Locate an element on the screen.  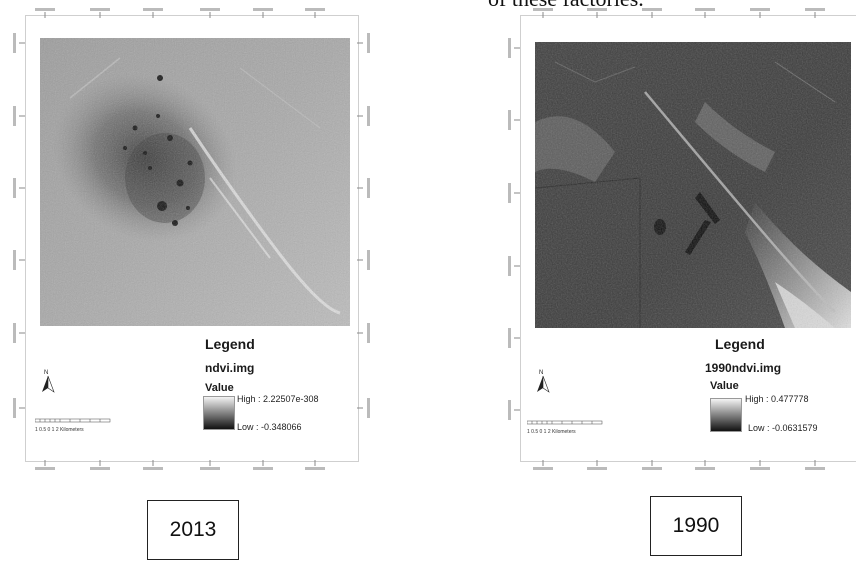
legend-low-label: Low : -0.0631579 is located at coordinates (783, 428).